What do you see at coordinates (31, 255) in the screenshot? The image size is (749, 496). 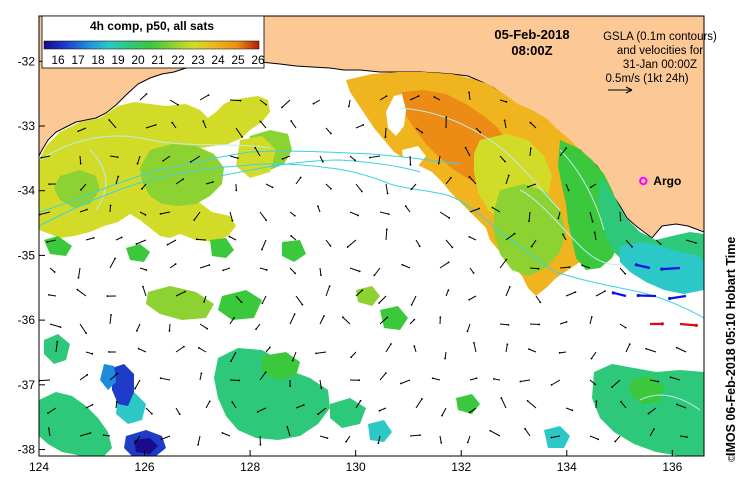 I see `y-axis: -32 -33 -34 -35 -36 -37 -38` at bounding box center [31, 255].